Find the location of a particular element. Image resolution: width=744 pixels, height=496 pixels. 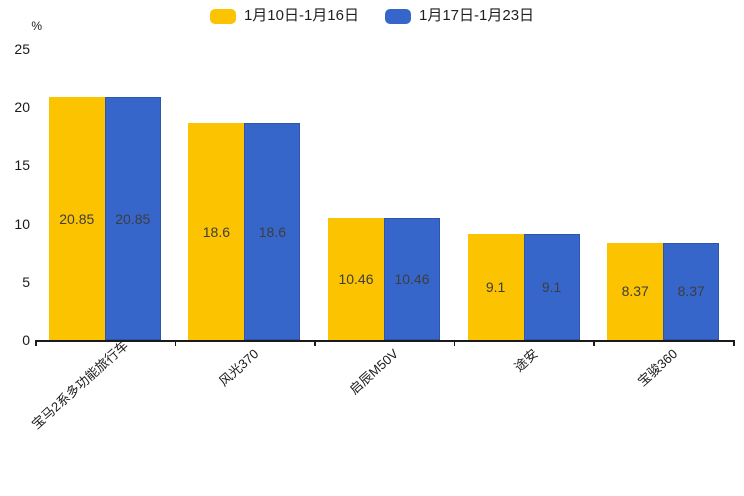

x-axis-category-label: 途安 is located at coordinates (526, 360).